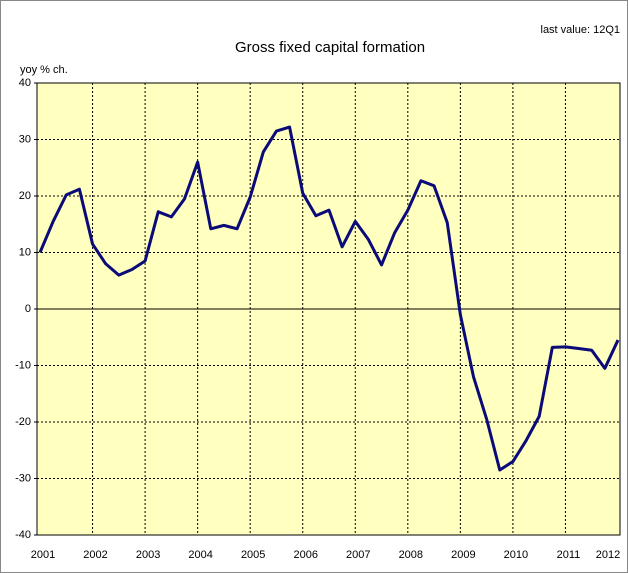 The width and height of the screenshot is (628, 573). What do you see at coordinates (581, 30) in the screenshot?
I see `annotation: last value: 12Q1` at bounding box center [581, 30].